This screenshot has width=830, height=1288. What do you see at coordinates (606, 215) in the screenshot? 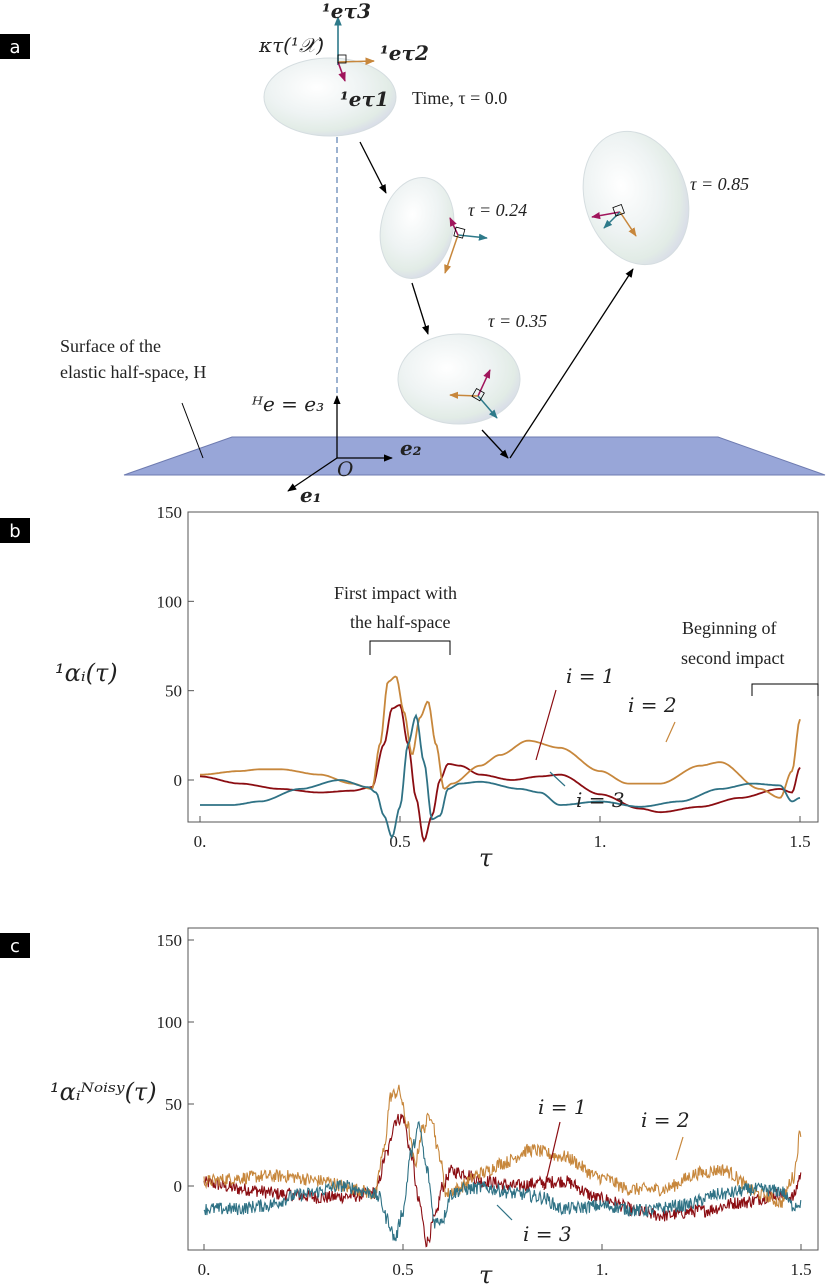
I see `arrow-t085-red` at bounding box center [606, 215].